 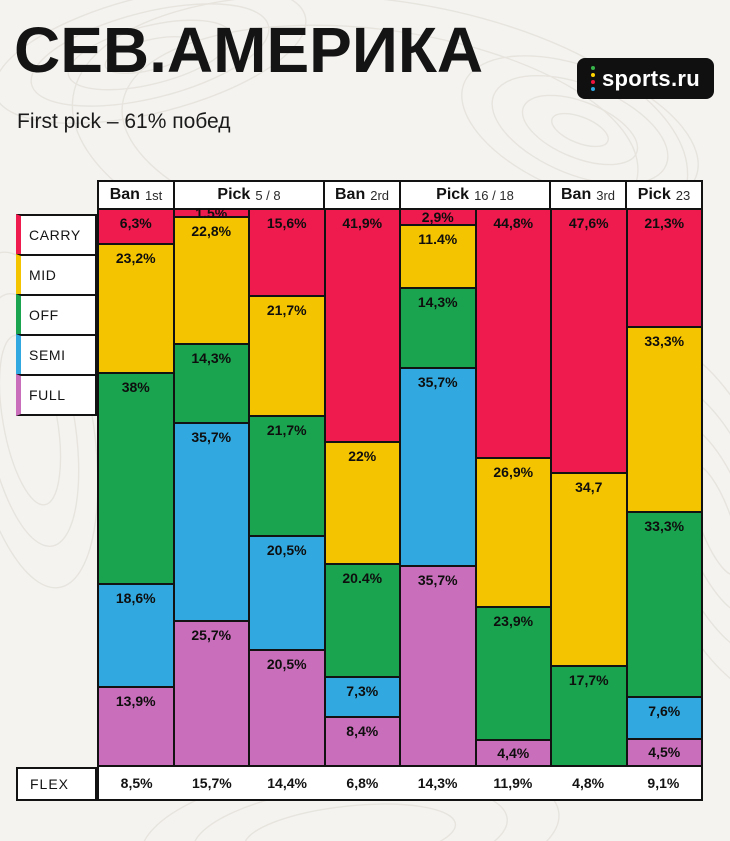 I want to click on legend-label: OFF, so click(x=44, y=315).